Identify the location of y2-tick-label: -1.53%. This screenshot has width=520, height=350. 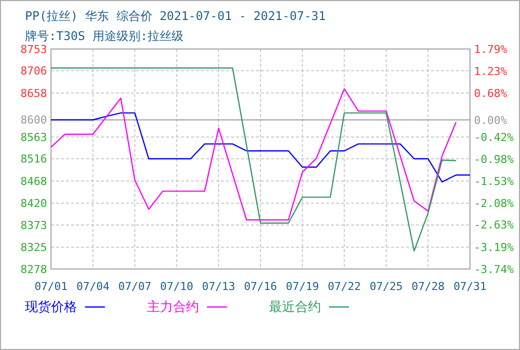
(494, 181).